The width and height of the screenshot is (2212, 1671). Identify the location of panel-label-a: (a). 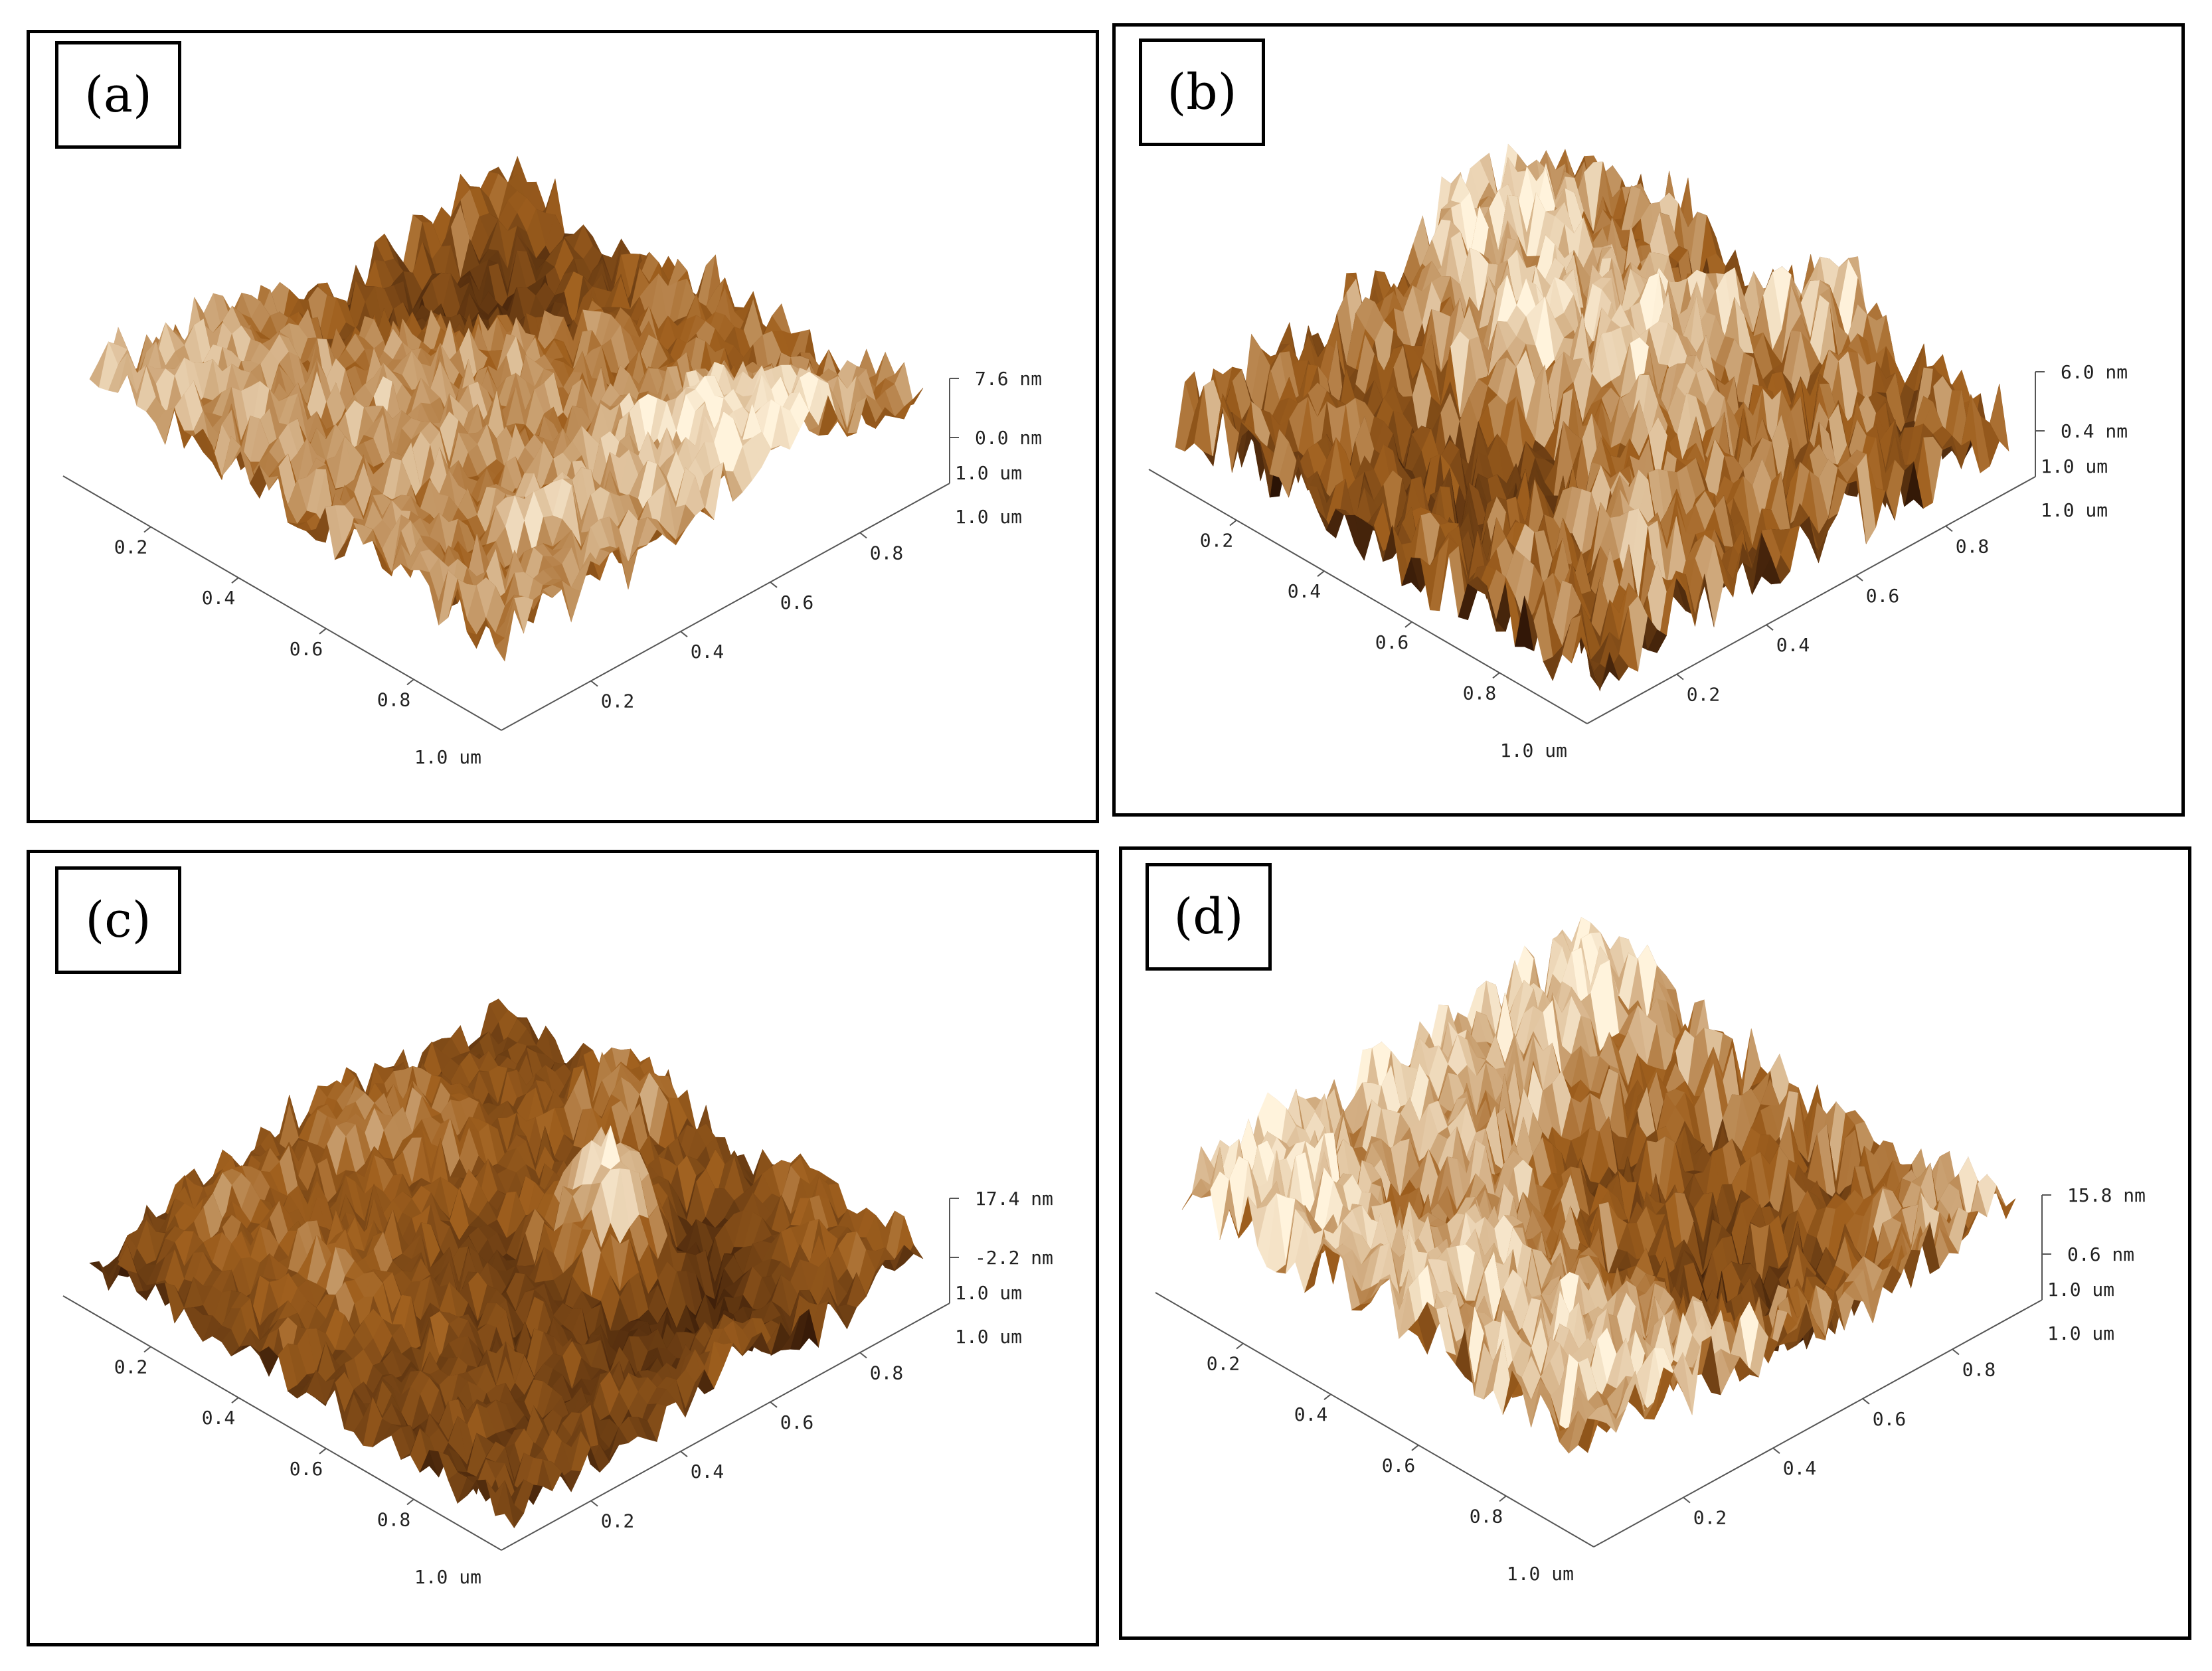
(118, 95).